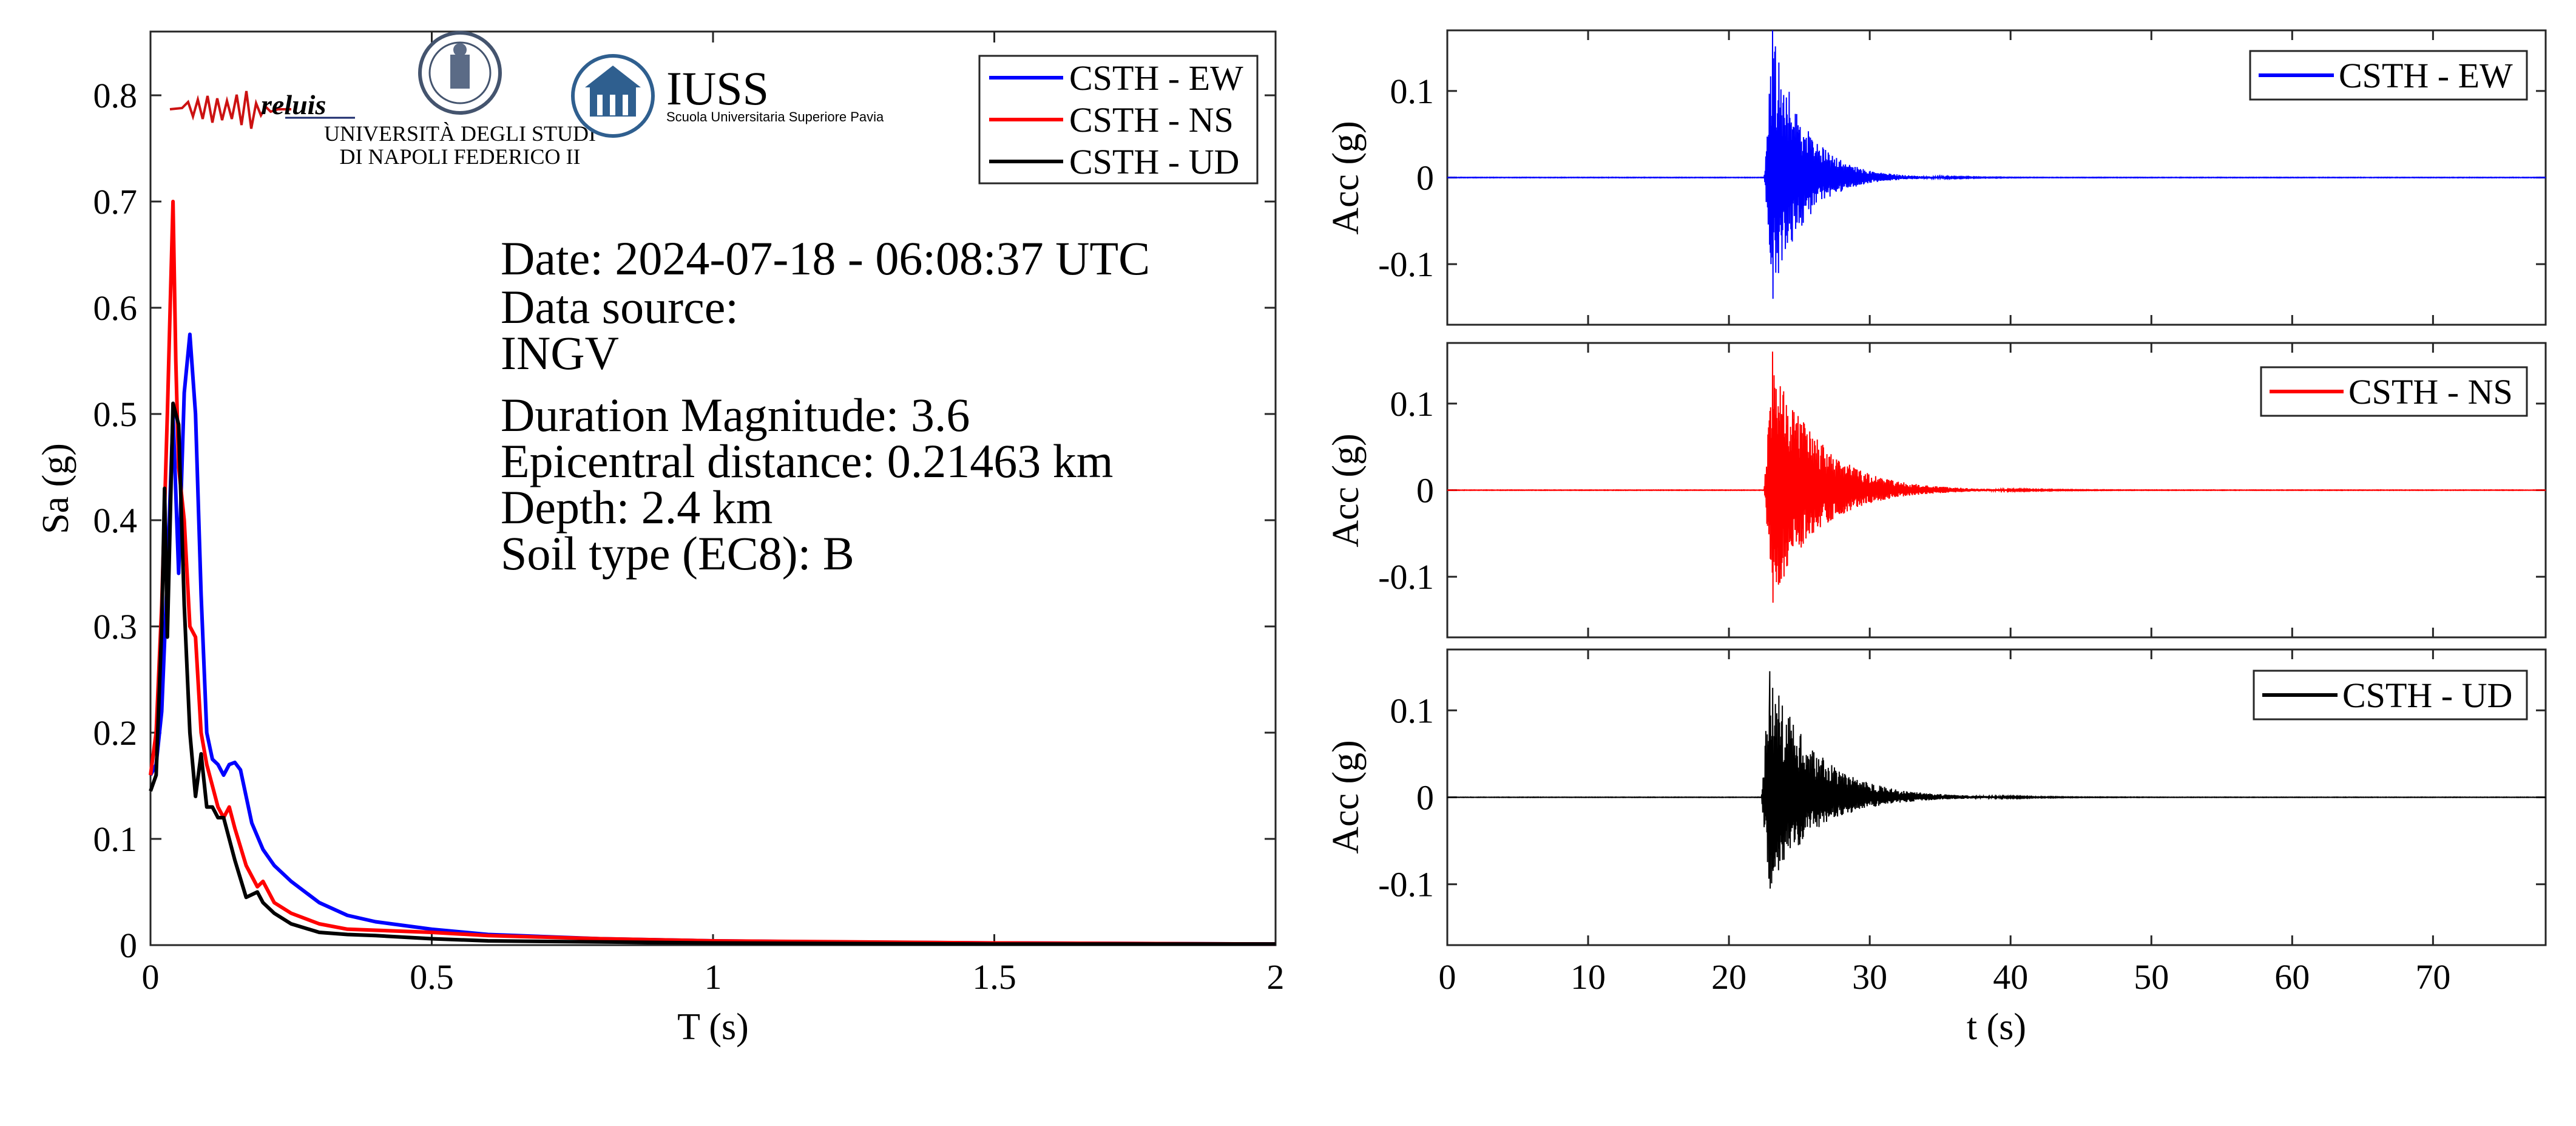 The image size is (2576, 1126). What do you see at coordinates (1154, 161) in the screenshot?
I see `legend-label-ud: CSTH - UD` at bounding box center [1154, 161].